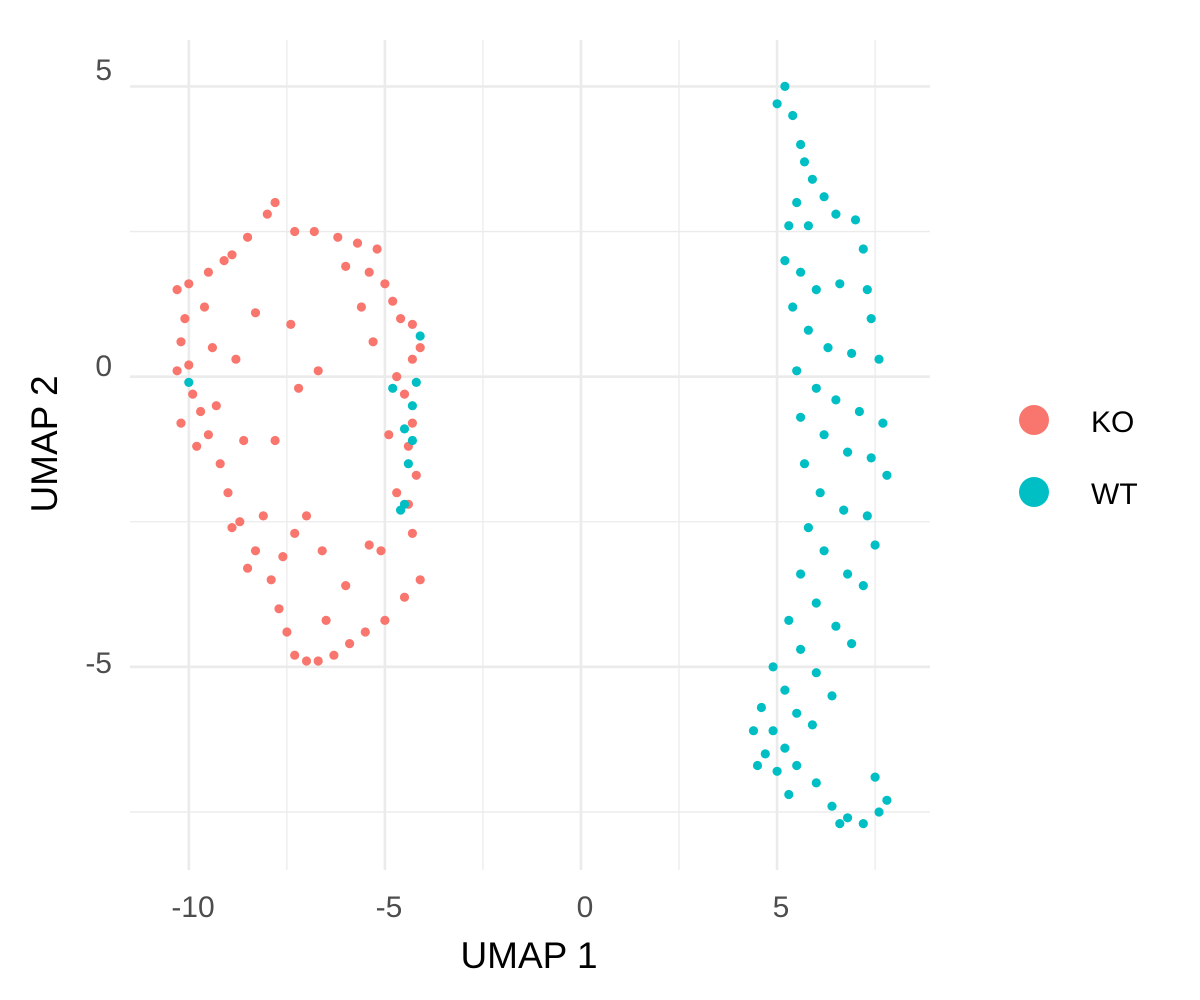 Image resolution: width=1200 pixels, height=1000 pixels. What do you see at coordinates (528, 955) in the screenshot?
I see `x-axis-title: UMAP 1` at bounding box center [528, 955].